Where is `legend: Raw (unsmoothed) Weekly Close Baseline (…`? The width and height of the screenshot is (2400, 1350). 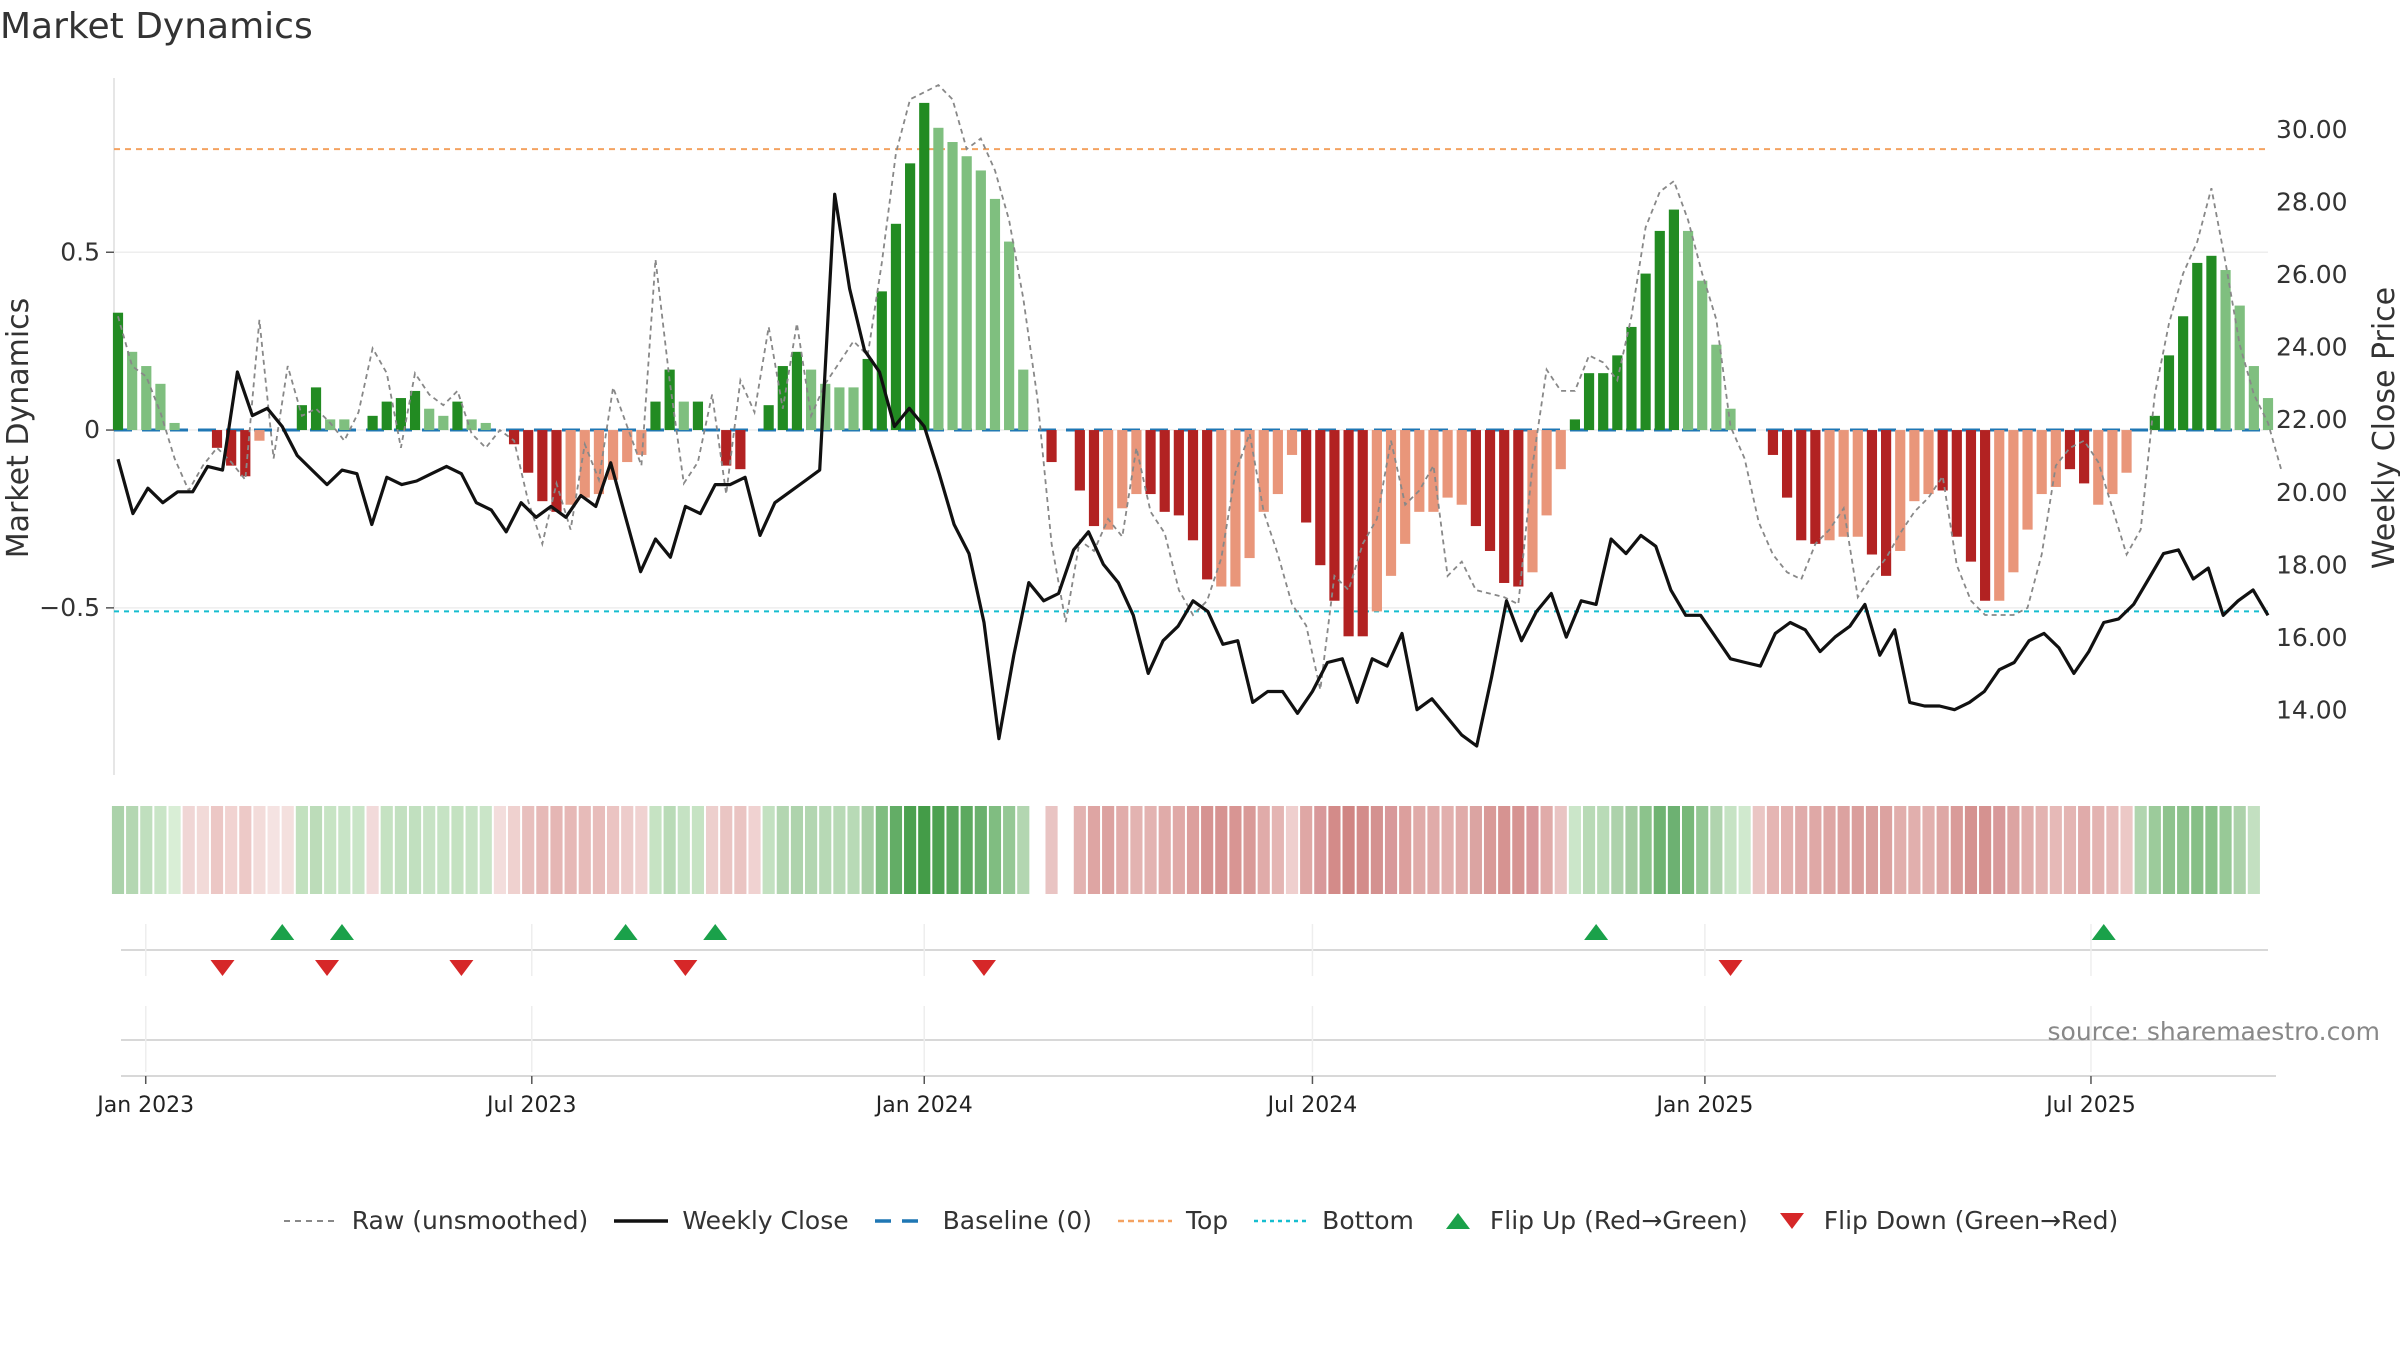
legend: Raw (unsmoothed) Weekly Close Baseline (… is located at coordinates (1200, 1220).